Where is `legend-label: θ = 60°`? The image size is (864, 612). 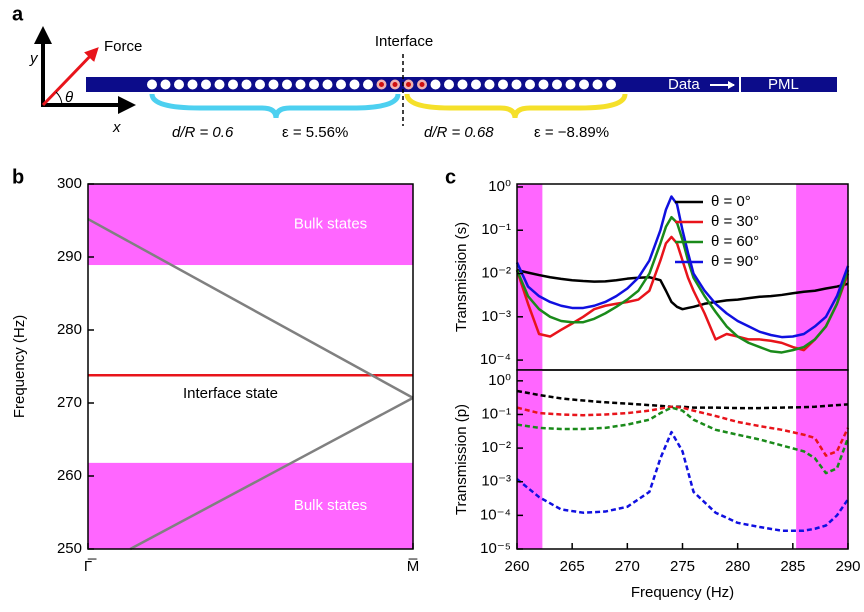
legend-label: θ = 60° is located at coordinates (735, 241).